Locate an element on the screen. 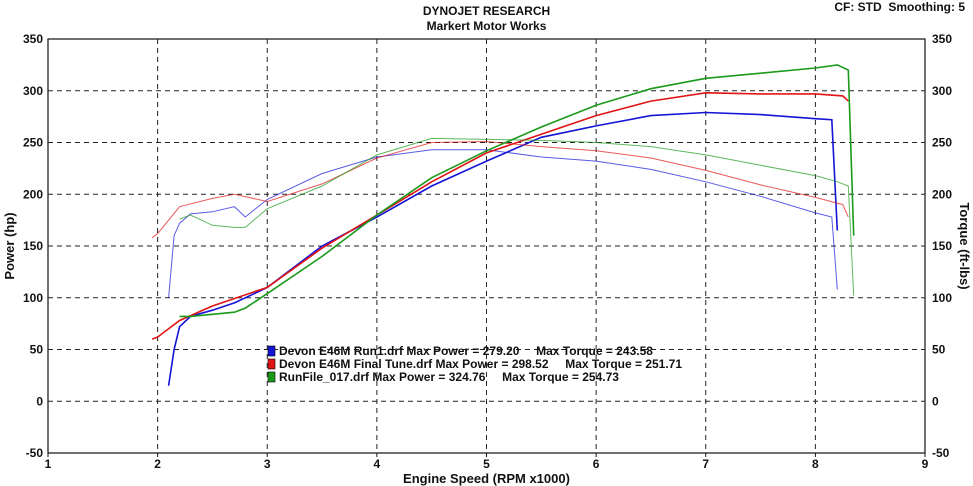 This screenshot has height=486, width=973. y-tick-label-left: 200 is located at coordinates (33, 194).